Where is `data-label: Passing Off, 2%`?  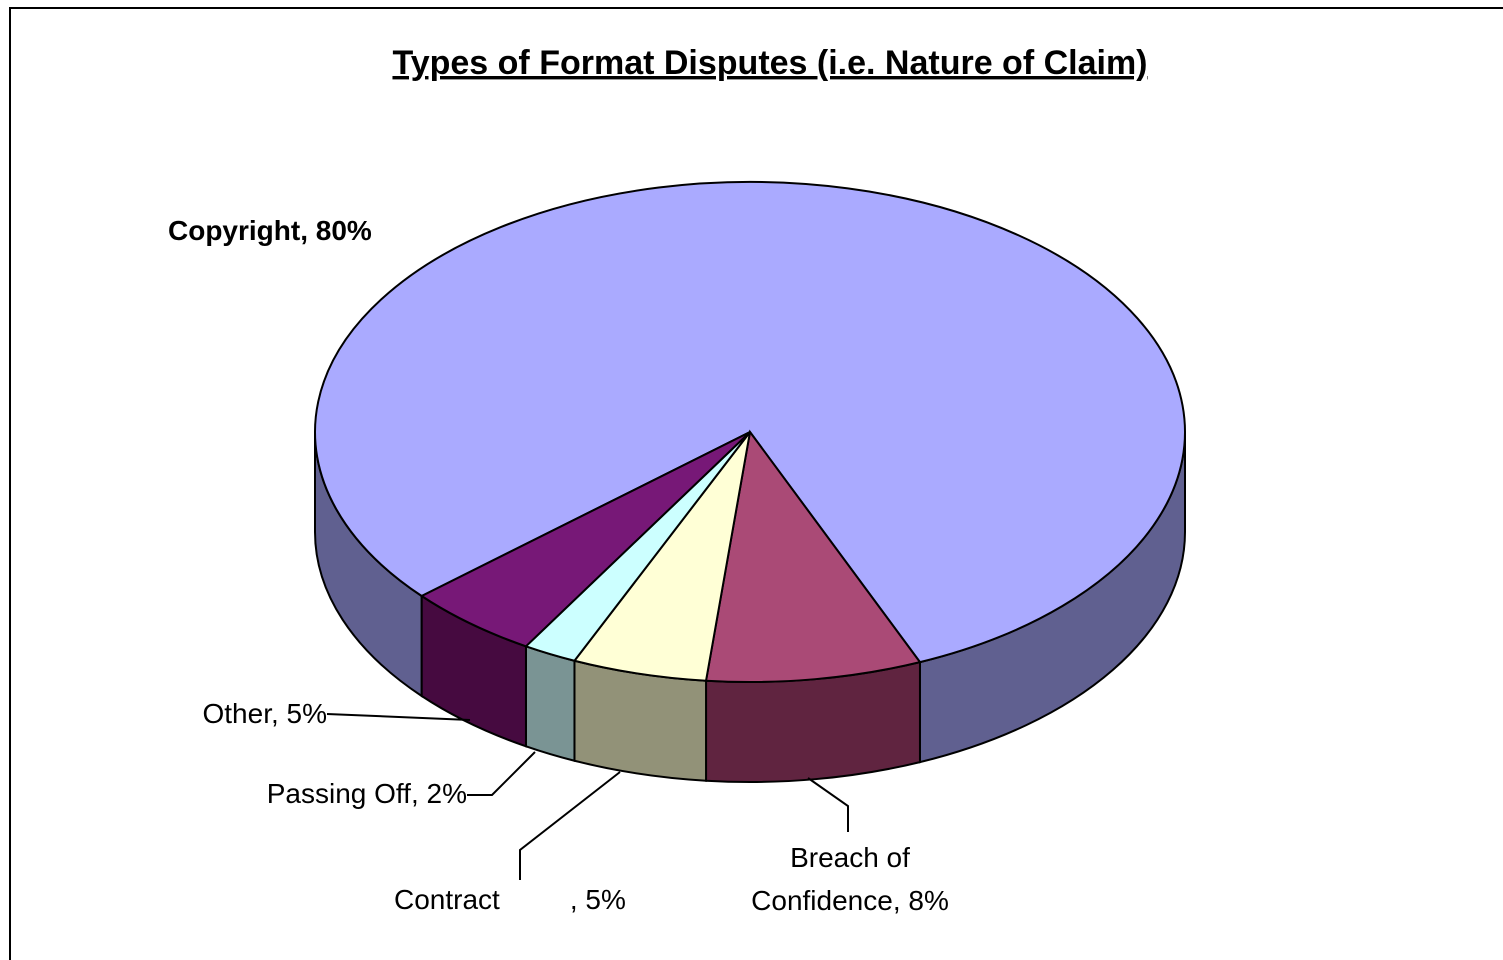
data-label: Passing Off, 2% is located at coordinates (367, 793).